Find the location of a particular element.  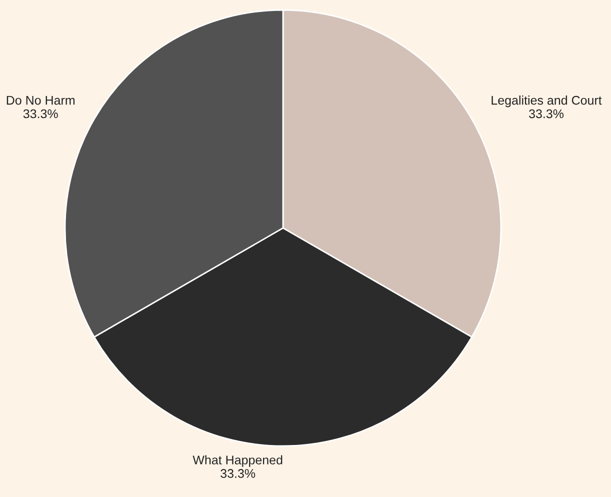

slice-label: Do No Harm is located at coordinates (40, 100).